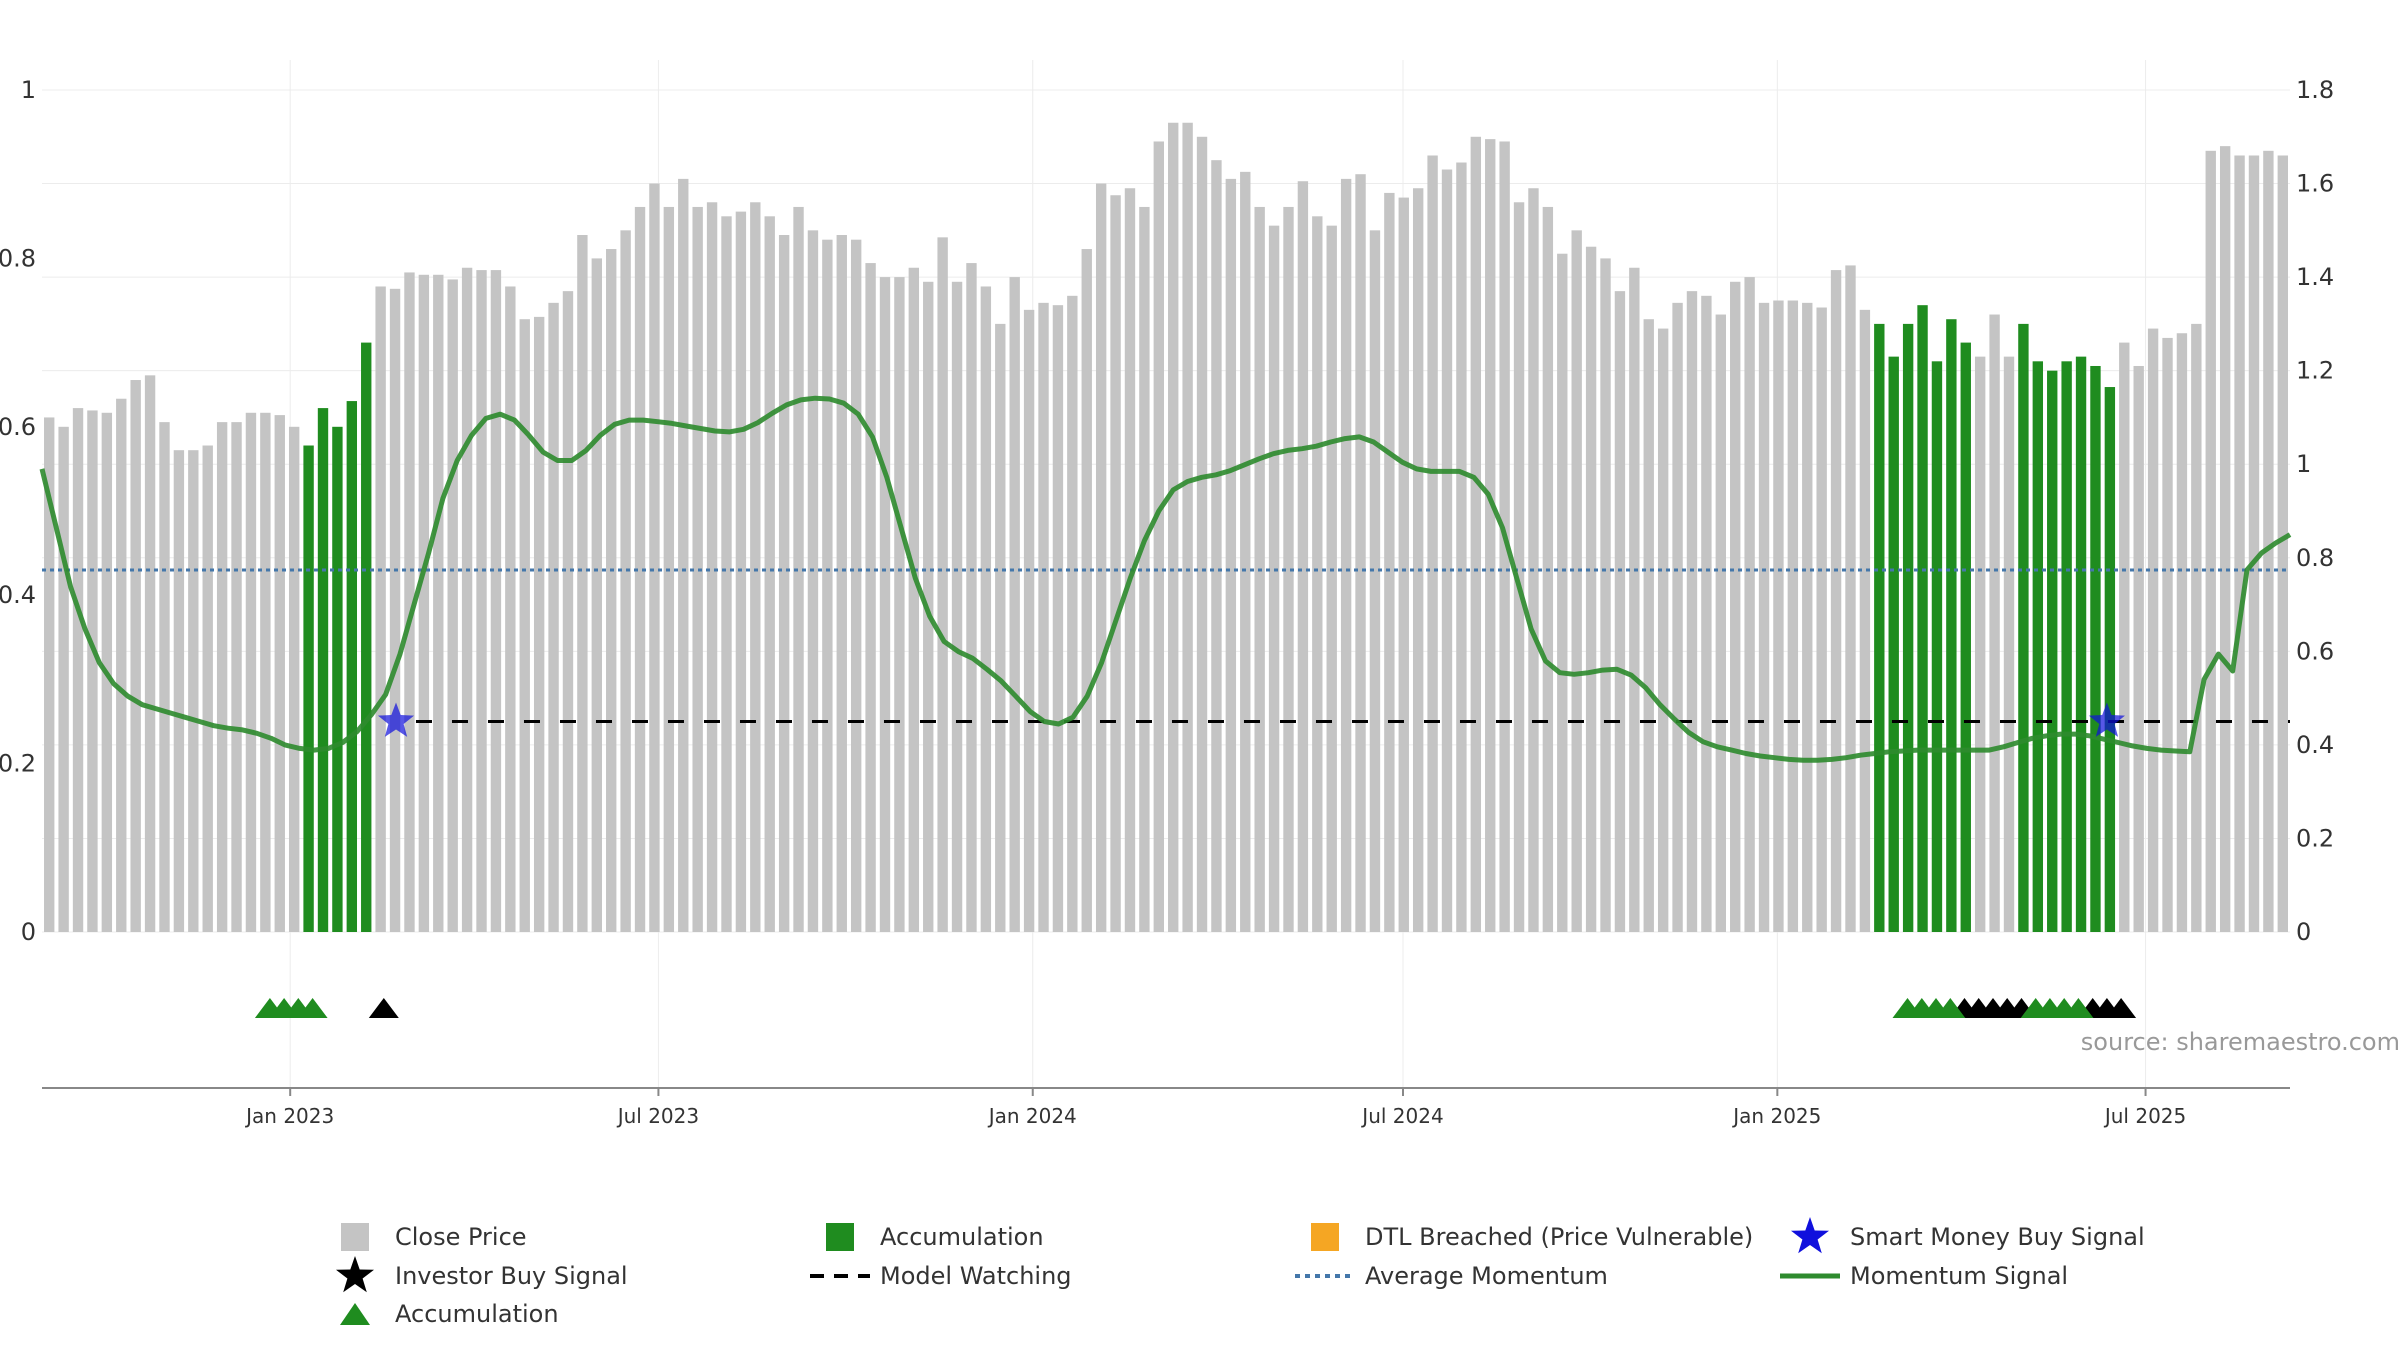 This screenshot has height=1350, width=2400. What do you see at coordinates (1401, 1116) in the screenshot?
I see `x-axis-tick-label: Jul 2024` at bounding box center [1401, 1116].